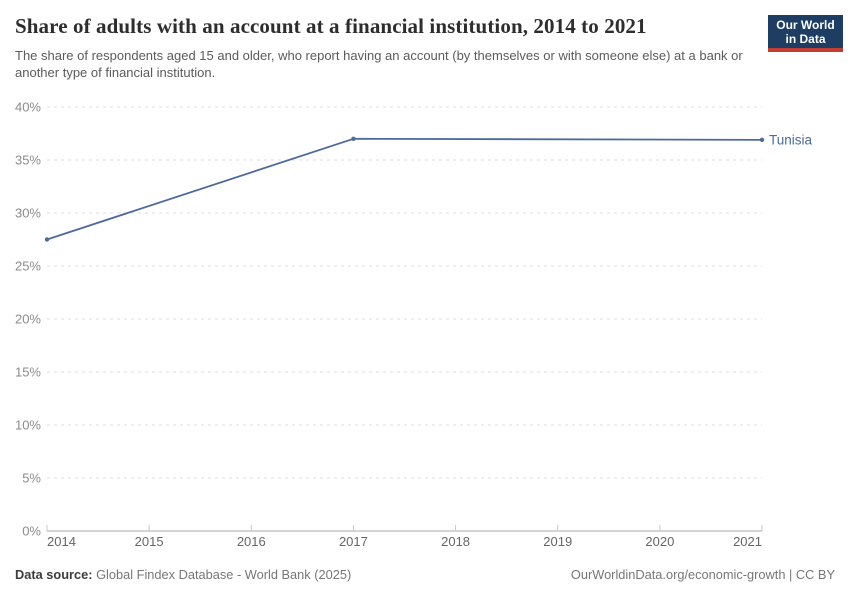 The width and height of the screenshot is (850, 600). What do you see at coordinates (659, 541) in the screenshot?
I see `x-tick-label: 2020` at bounding box center [659, 541].